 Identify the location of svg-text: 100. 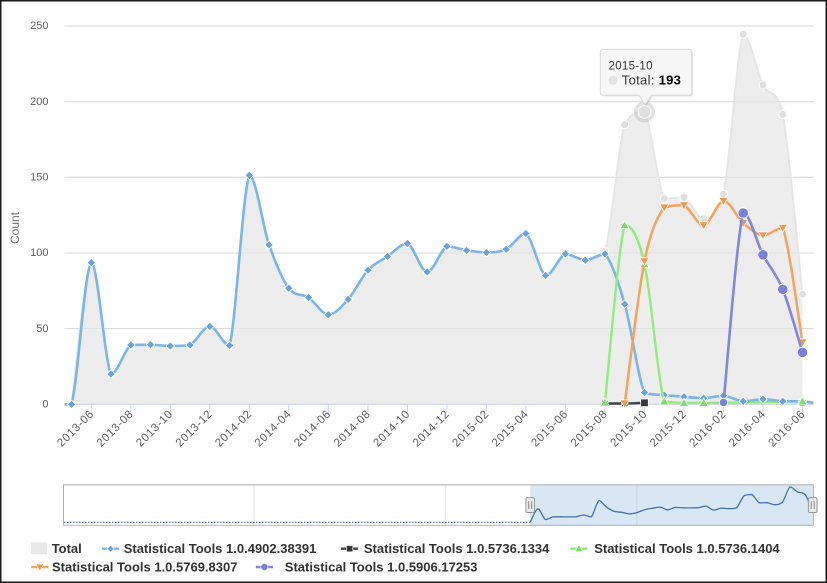
(39, 253).